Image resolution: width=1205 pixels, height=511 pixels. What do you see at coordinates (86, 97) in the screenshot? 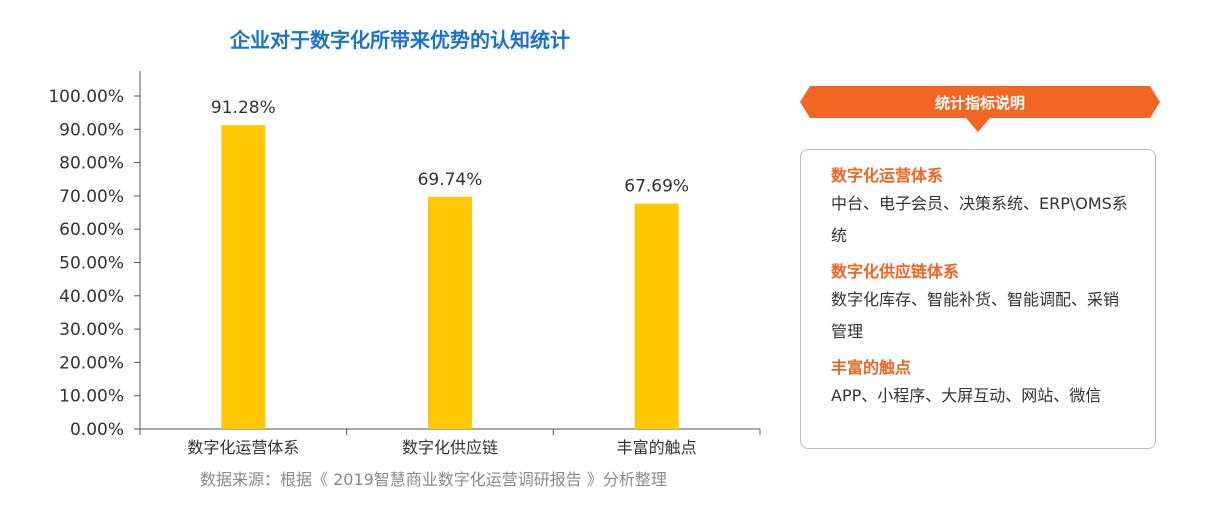
I see `y-tick-label: 100.00%` at bounding box center [86, 97].